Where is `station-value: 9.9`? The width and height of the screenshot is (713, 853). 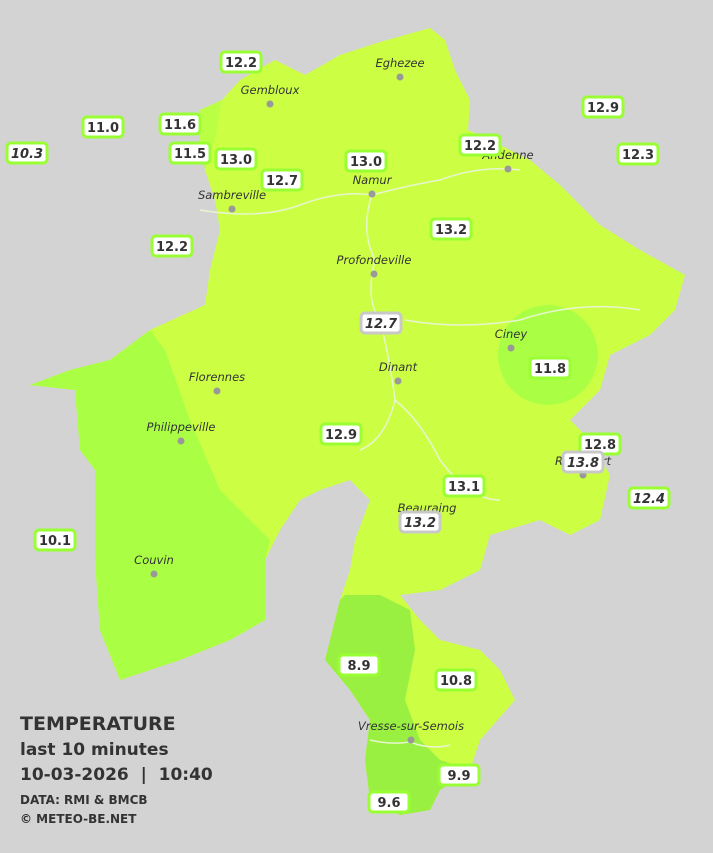
station-value: 9.9 is located at coordinates (458, 776).